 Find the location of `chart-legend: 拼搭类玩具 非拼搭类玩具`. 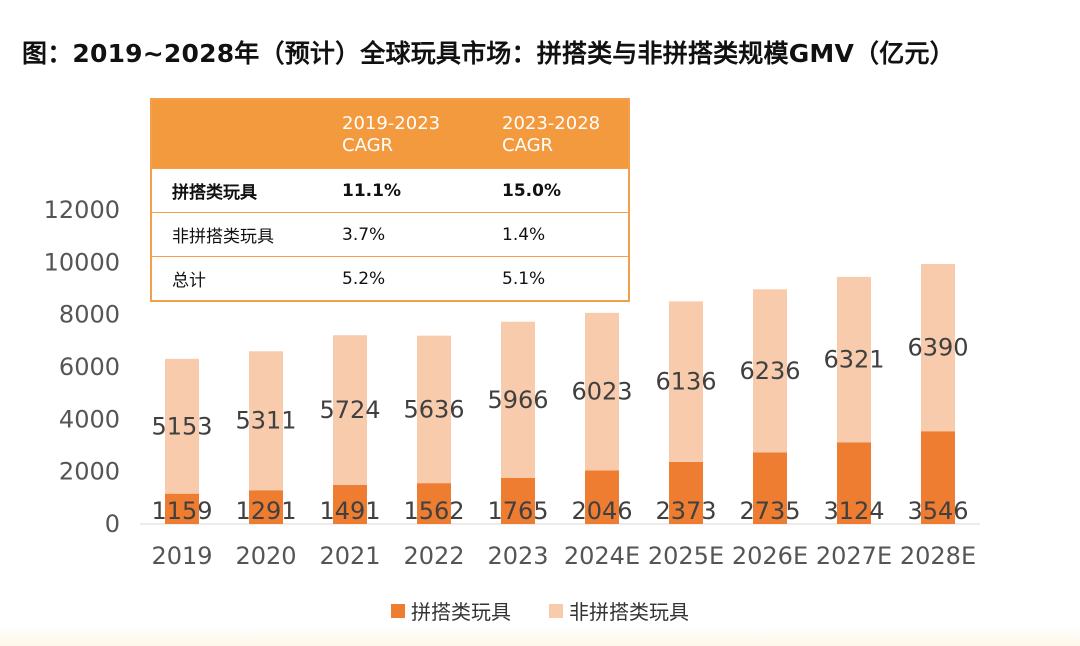

chart-legend: 拼搭类玩具 非拼搭类玩具 is located at coordinates (540, 610).